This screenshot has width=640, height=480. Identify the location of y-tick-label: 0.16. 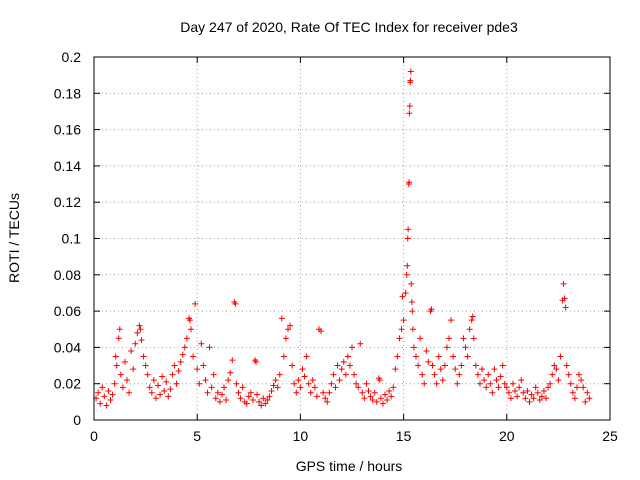
(67, 130).